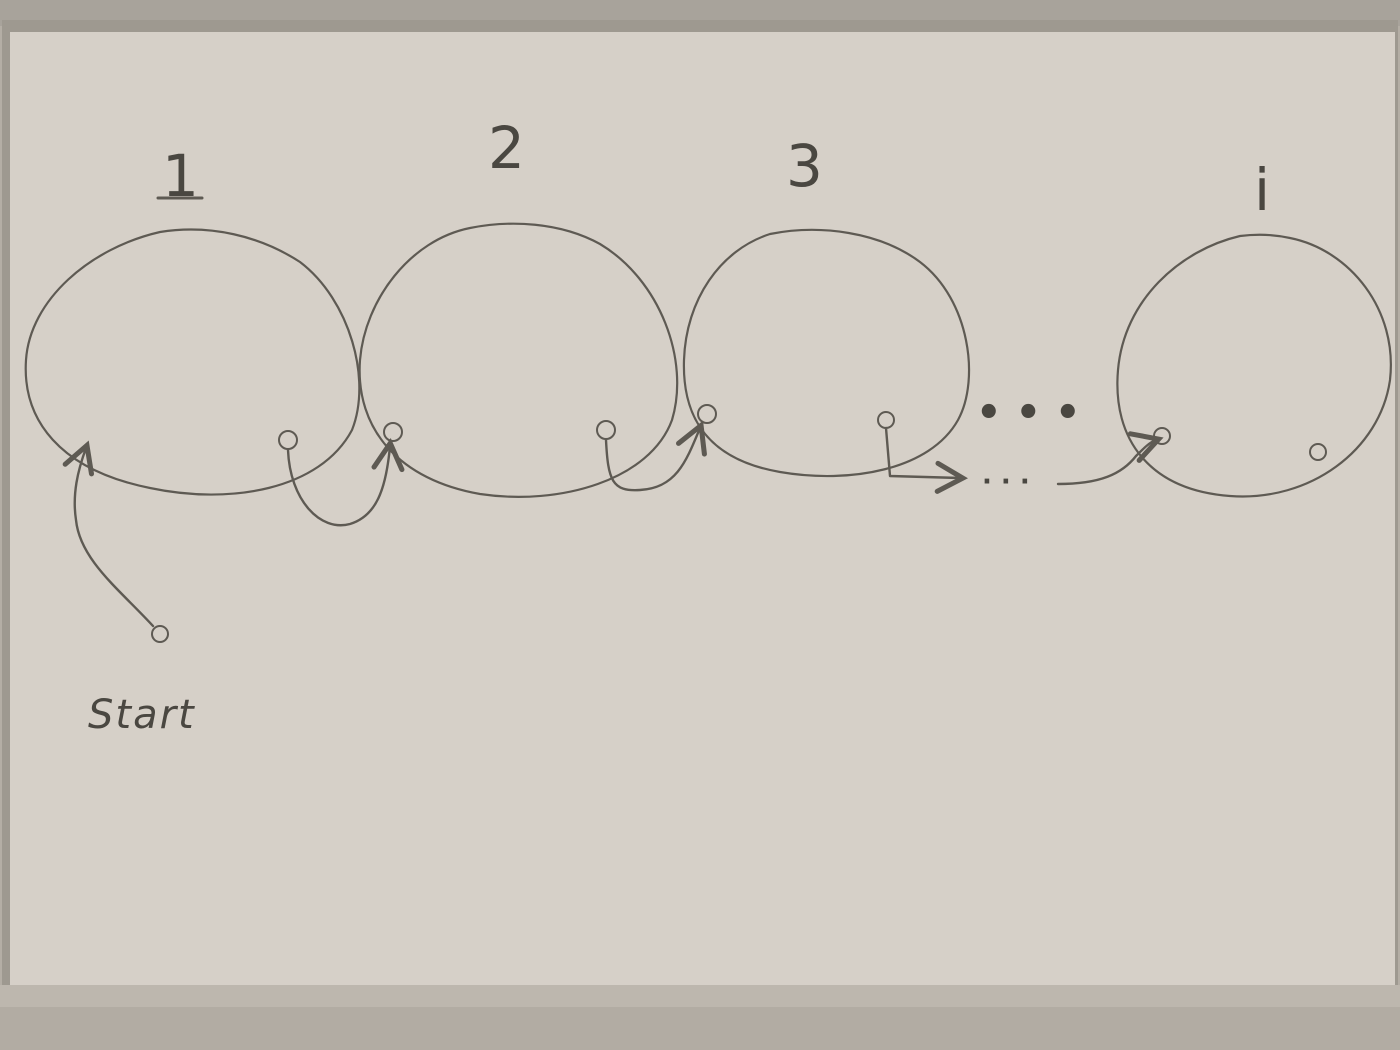  Describe the element at coordinates (804, 166) in the screenshot. I see `cluster-label-3: 3` at that location.